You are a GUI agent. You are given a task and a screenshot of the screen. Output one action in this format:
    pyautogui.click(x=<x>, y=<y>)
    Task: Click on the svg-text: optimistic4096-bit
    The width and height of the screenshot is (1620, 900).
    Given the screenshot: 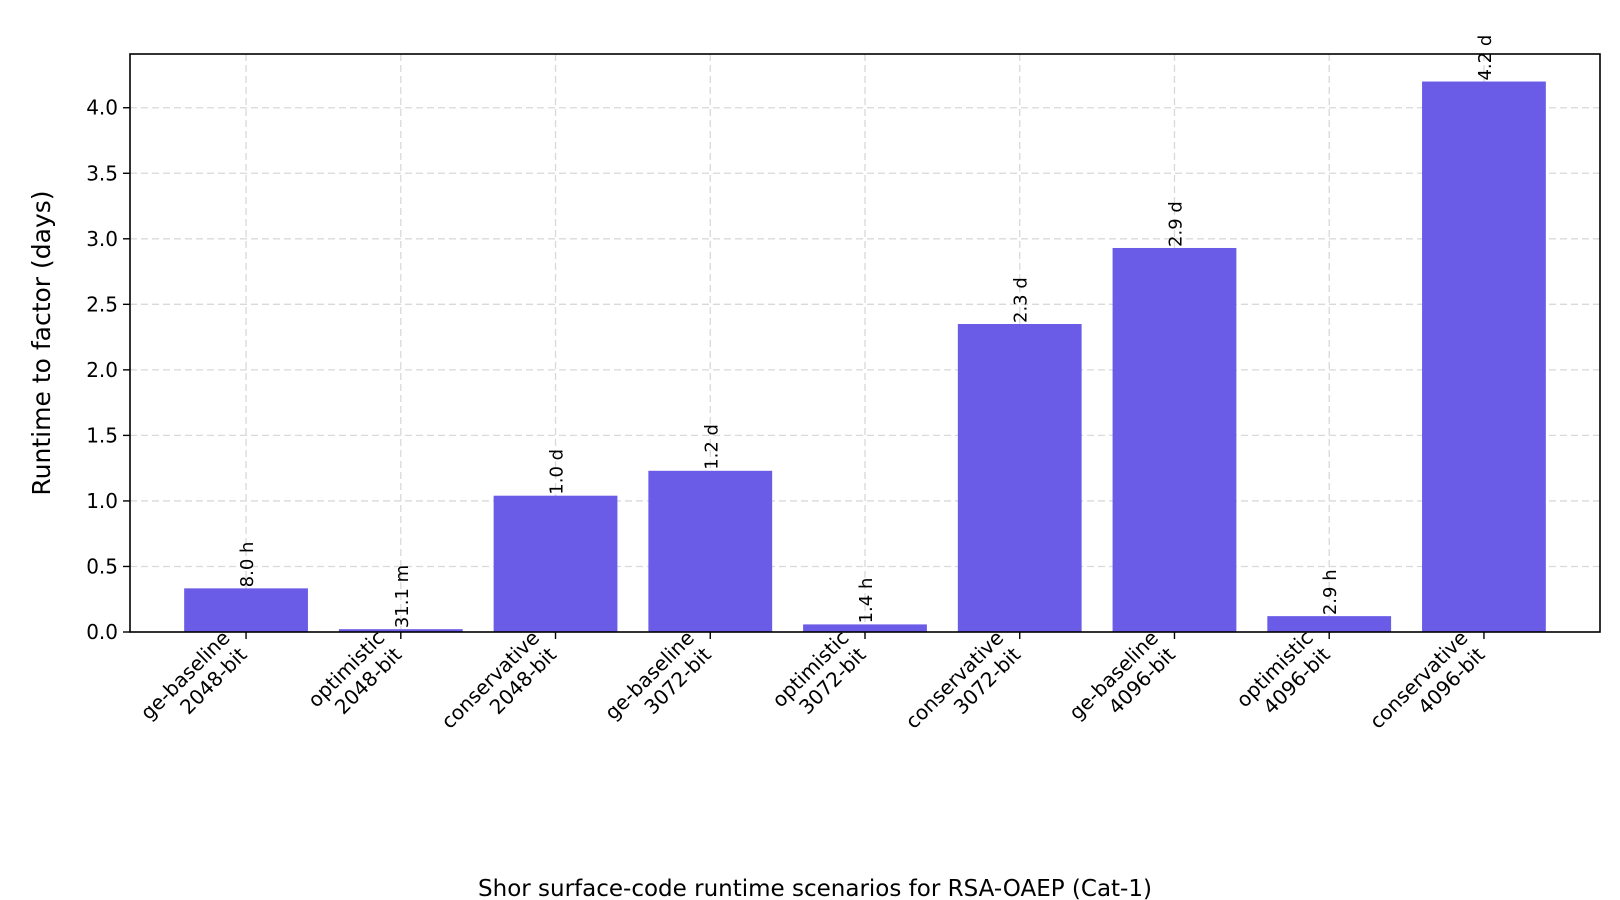 What is the action you would take?
    pyautogui.click(x=1282, y=676)
    